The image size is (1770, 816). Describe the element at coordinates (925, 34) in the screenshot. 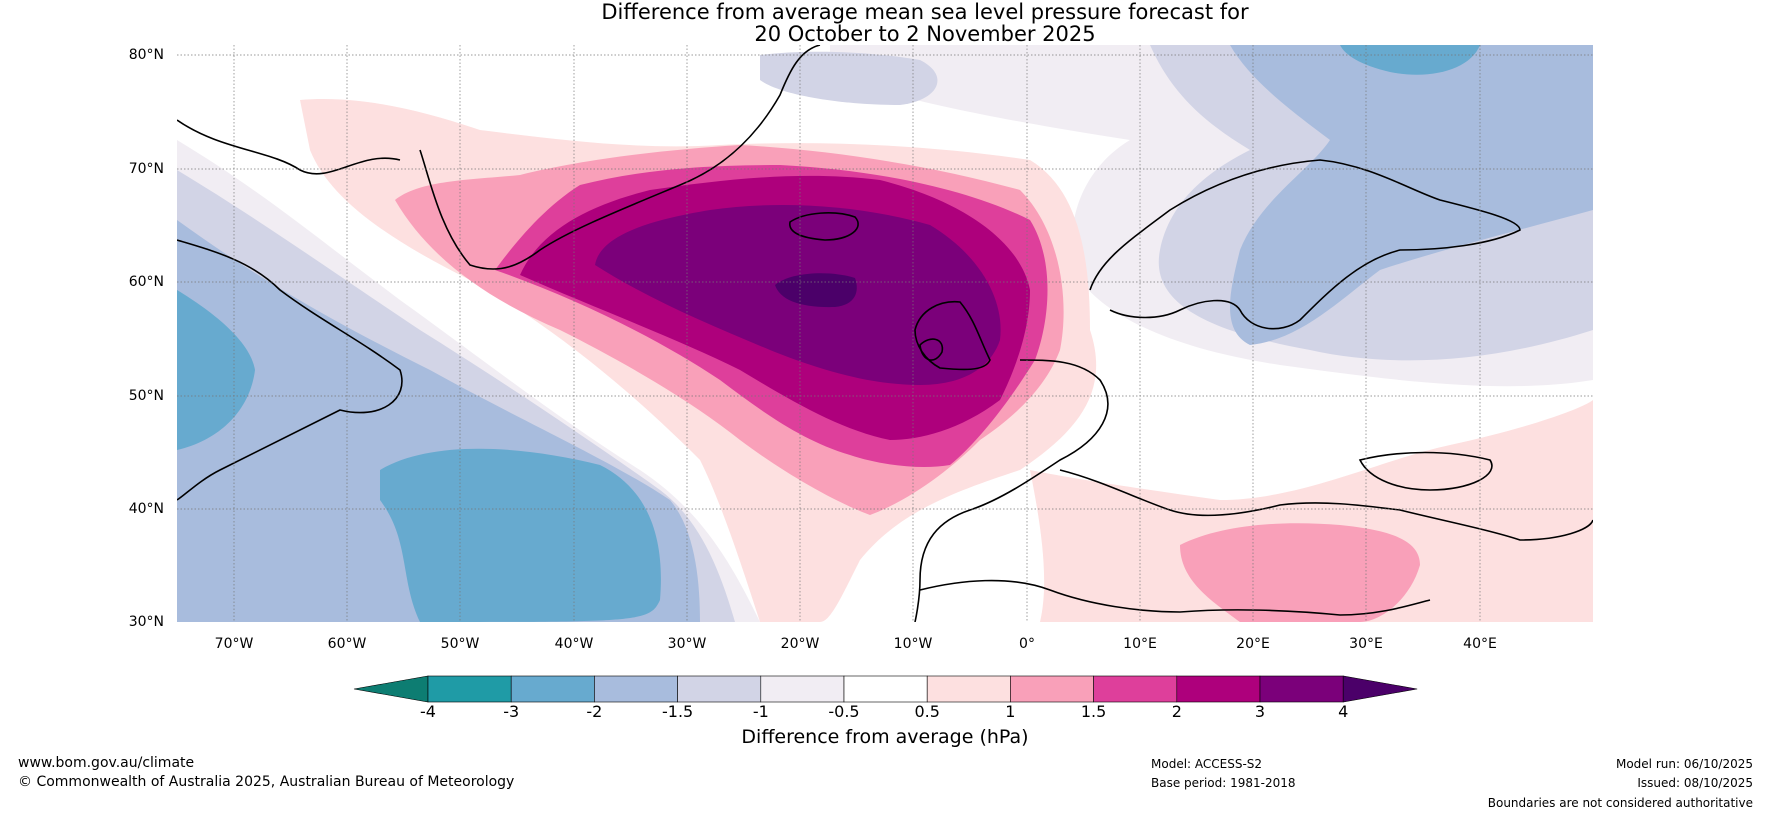

I see `title-line-2: 20 October to 2 November 2025` at that location.